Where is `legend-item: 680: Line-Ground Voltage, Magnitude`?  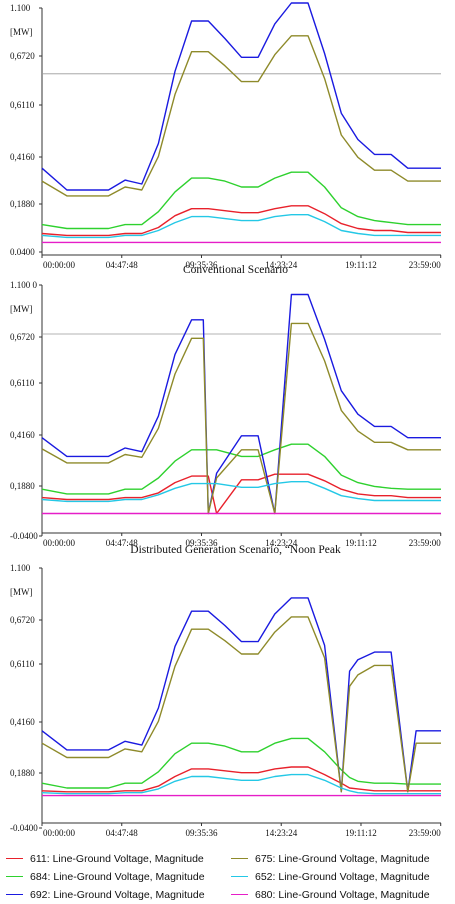 legend-item: 680: Line-Ground Voltage, Magnitude is located at coordinates (330, 895).